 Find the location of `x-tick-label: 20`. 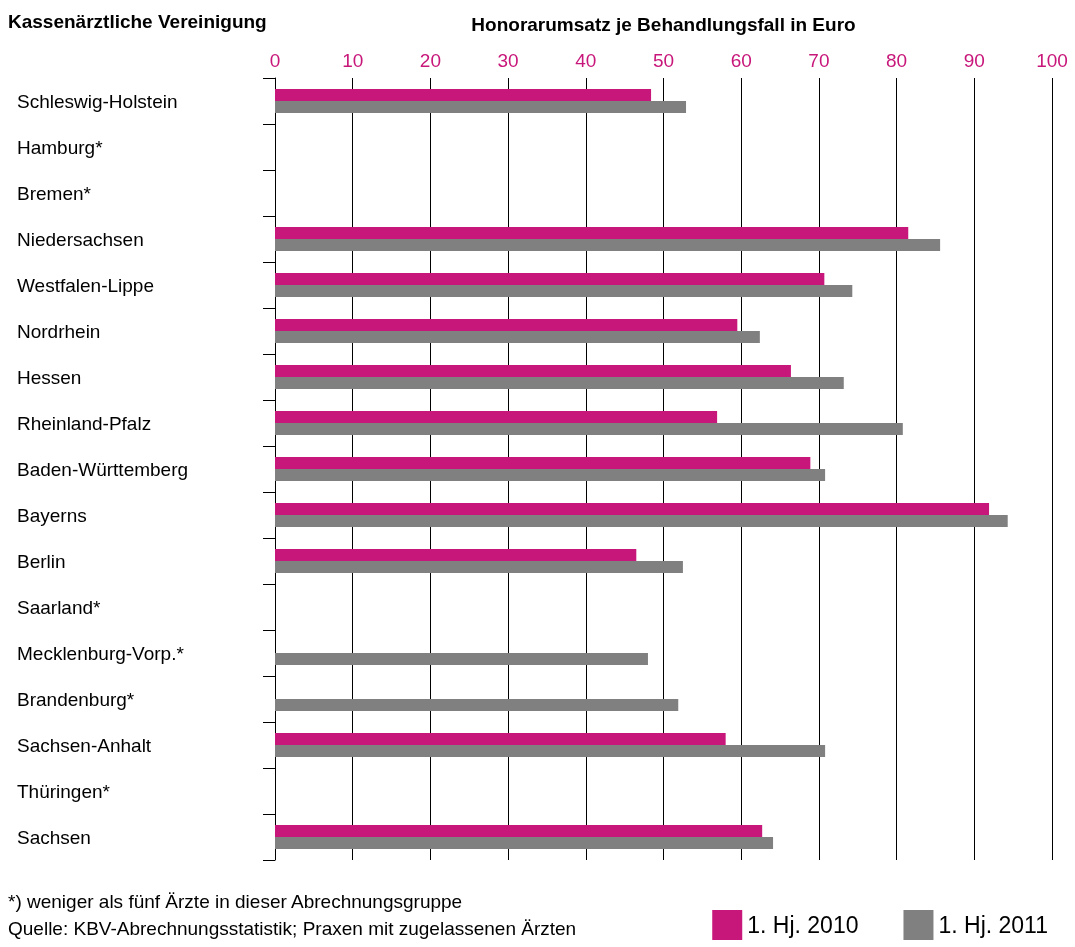

x-tick-label: 20 is located at coordinates (430, 60).